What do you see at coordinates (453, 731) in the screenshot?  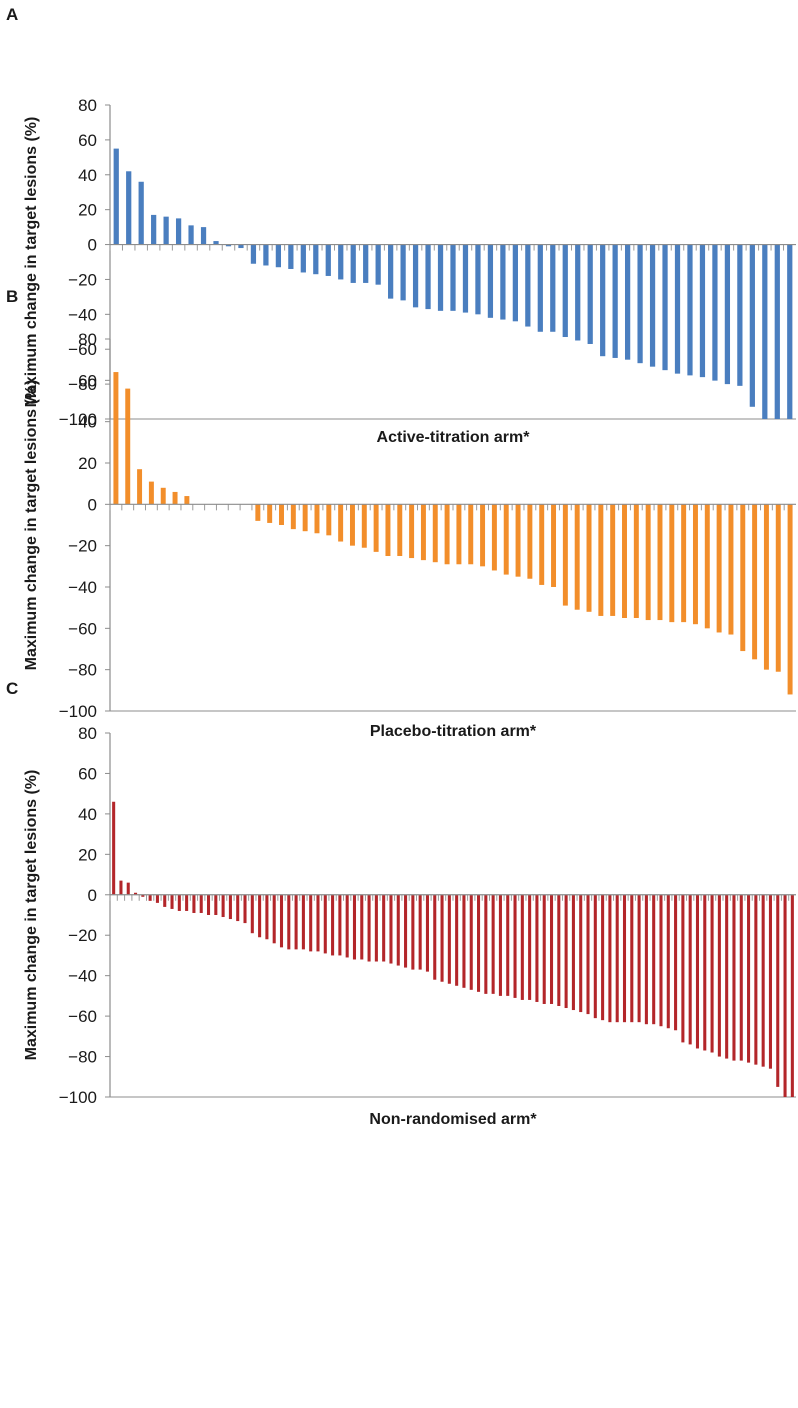 I see `x-axis-title: Placebo-titration arm*` at bounding box center [453, 731].